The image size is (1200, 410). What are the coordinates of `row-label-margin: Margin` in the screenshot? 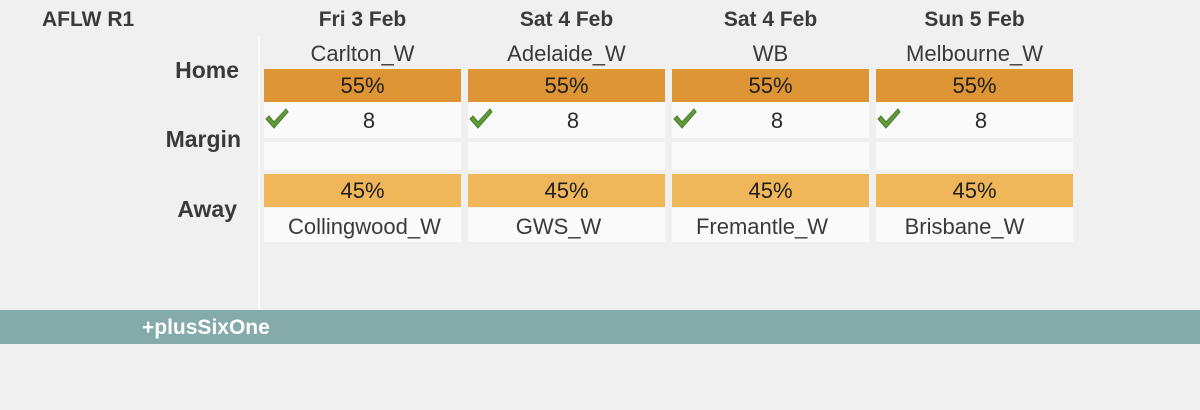 It's located at (203, 139).